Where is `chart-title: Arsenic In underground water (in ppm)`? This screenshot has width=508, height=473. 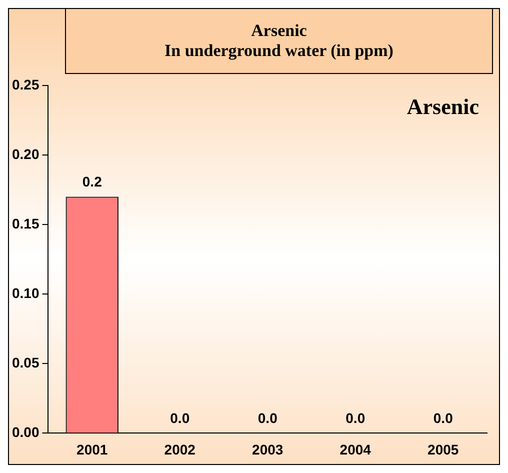
chart-title: Arsenic In underground water (in ppm) is located at coordinates (279, 41).